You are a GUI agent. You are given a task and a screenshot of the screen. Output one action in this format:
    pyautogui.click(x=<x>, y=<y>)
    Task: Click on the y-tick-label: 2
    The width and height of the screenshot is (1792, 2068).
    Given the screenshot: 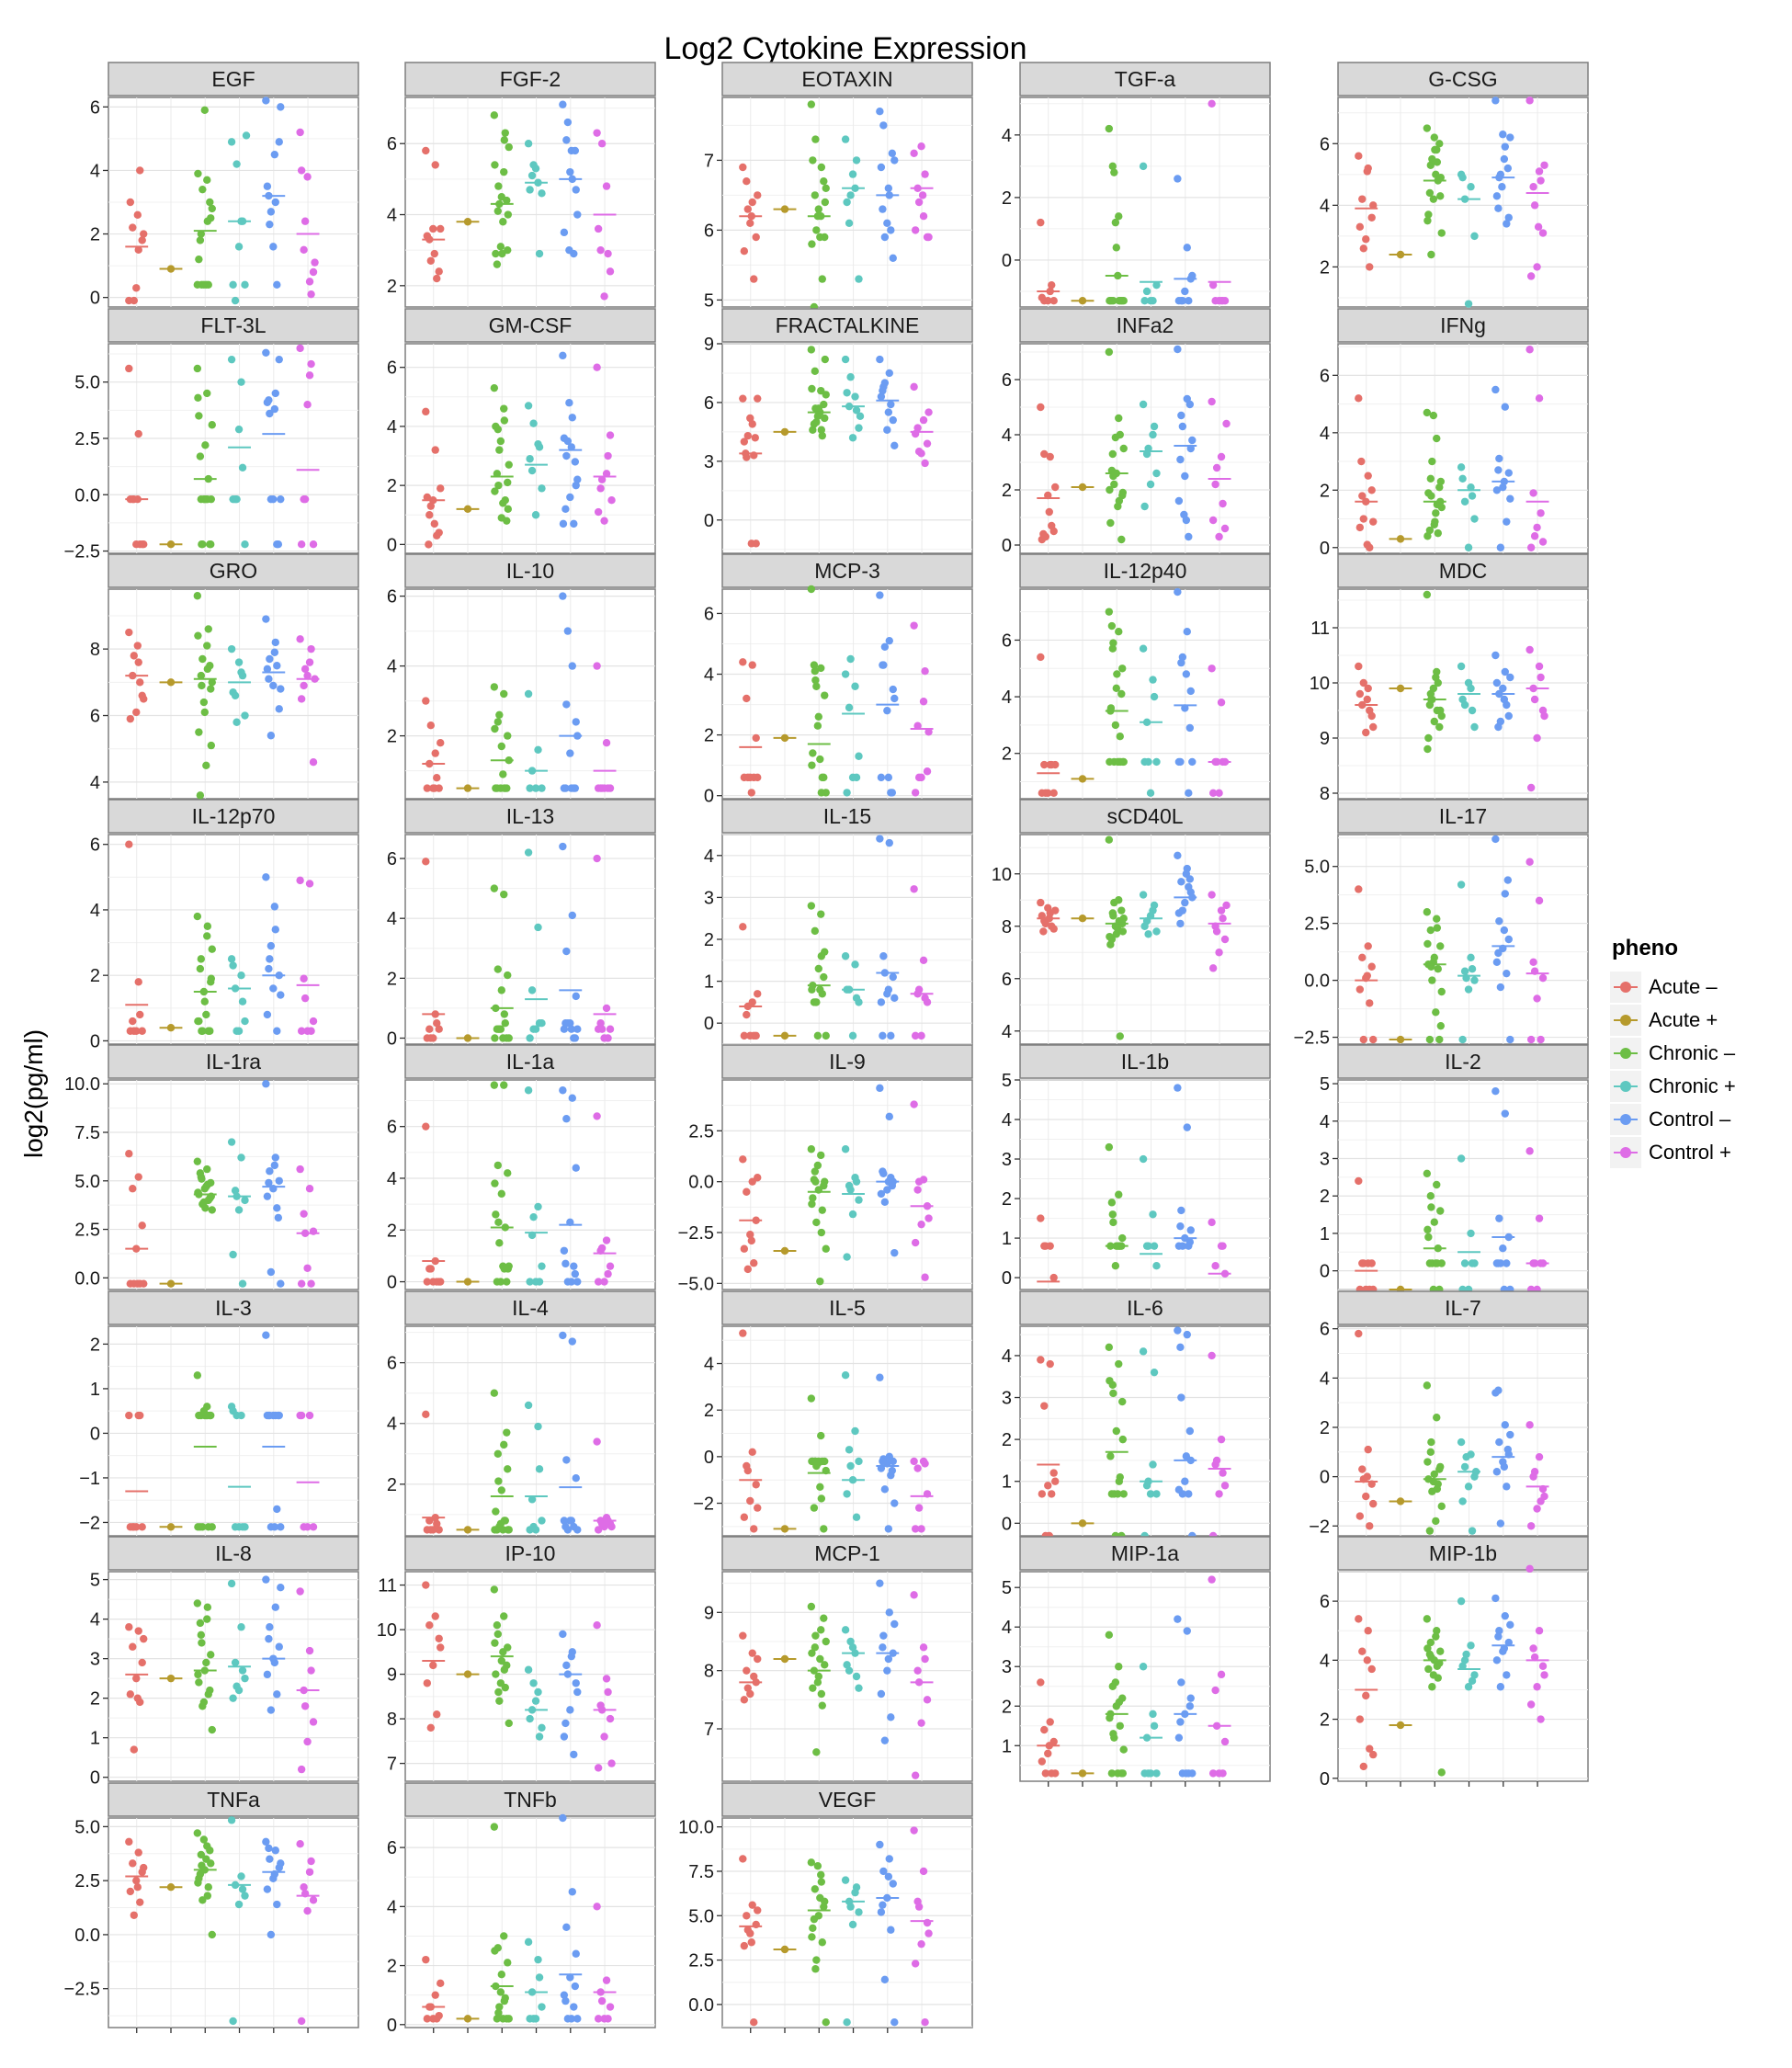 What is the action you would take?
    pyautogui.click(x=709, y=940)
    